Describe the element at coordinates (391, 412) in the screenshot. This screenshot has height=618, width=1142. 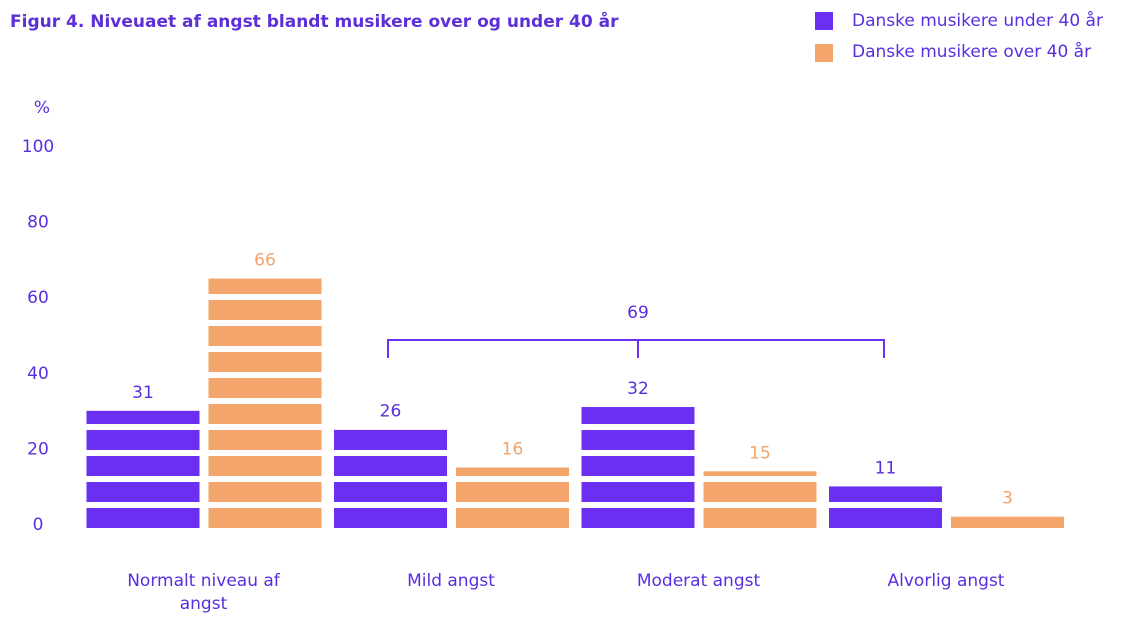
I see `value-label: 26` at that location.